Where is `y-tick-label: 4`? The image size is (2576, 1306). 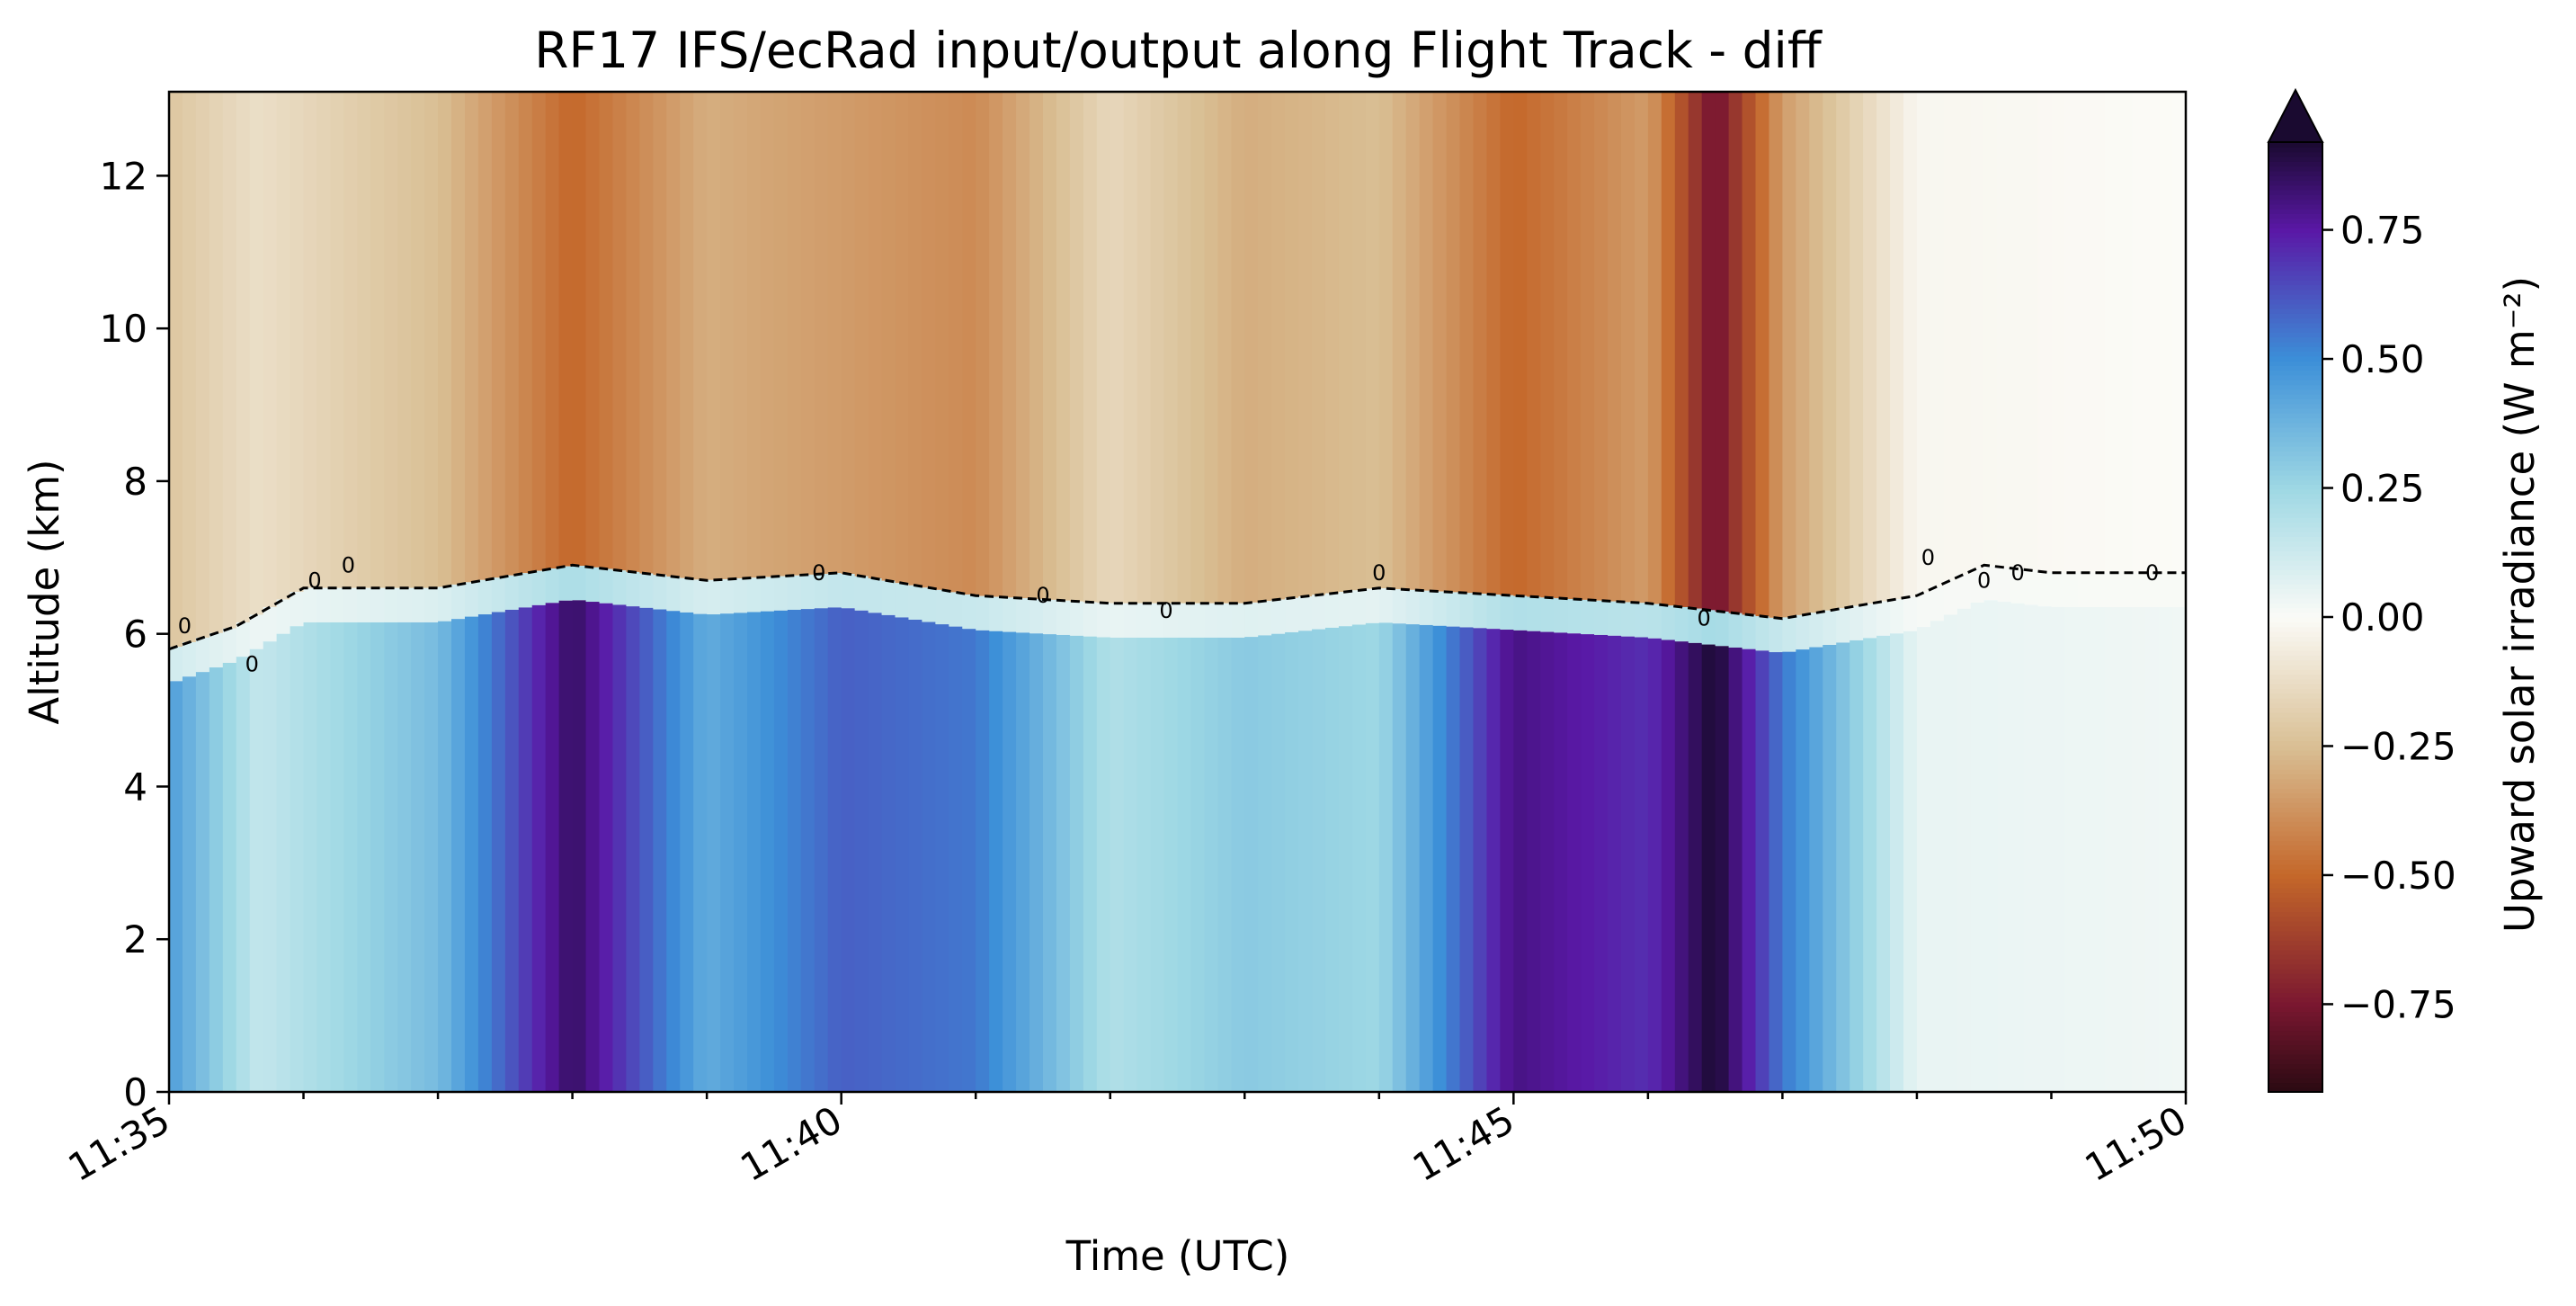
y-tick-label: 4 is located at coordinates (135, 787).